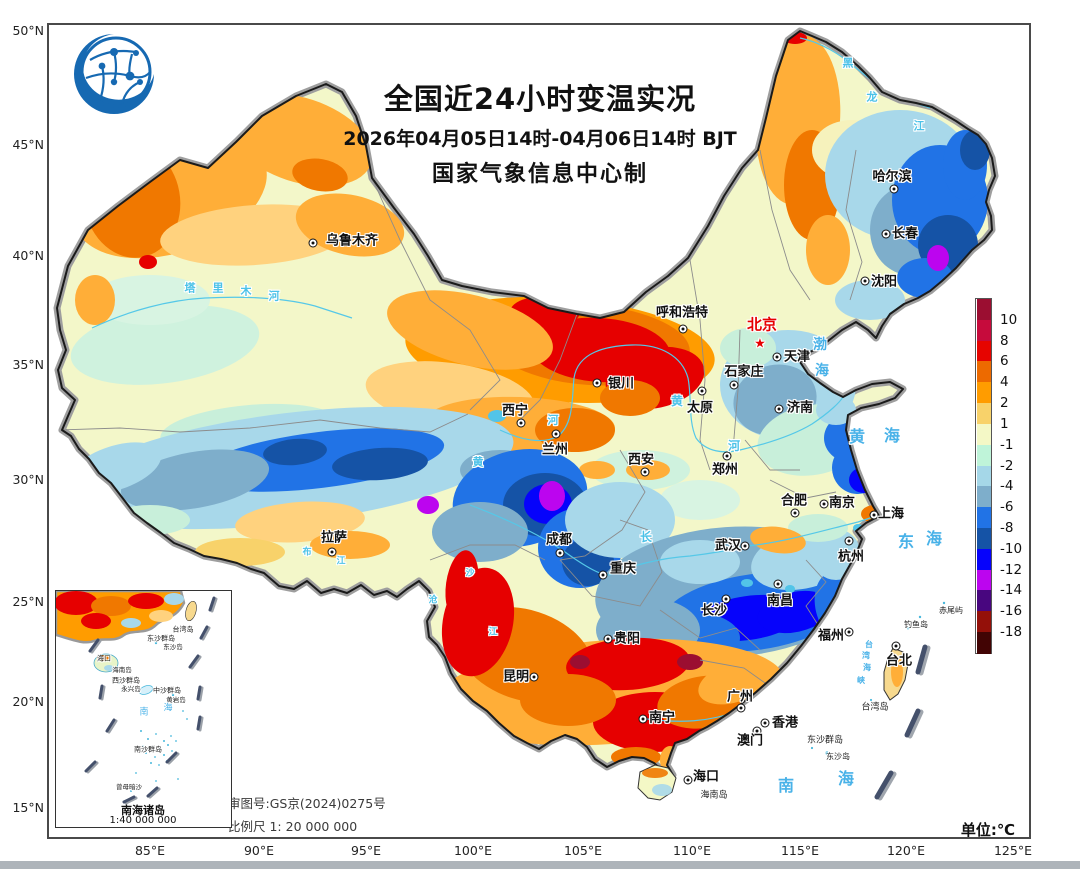  What do you see at coordinates (168, 708) in the screenshot?
I see `inset-name-label: 海` at bounding box center [168, 708].